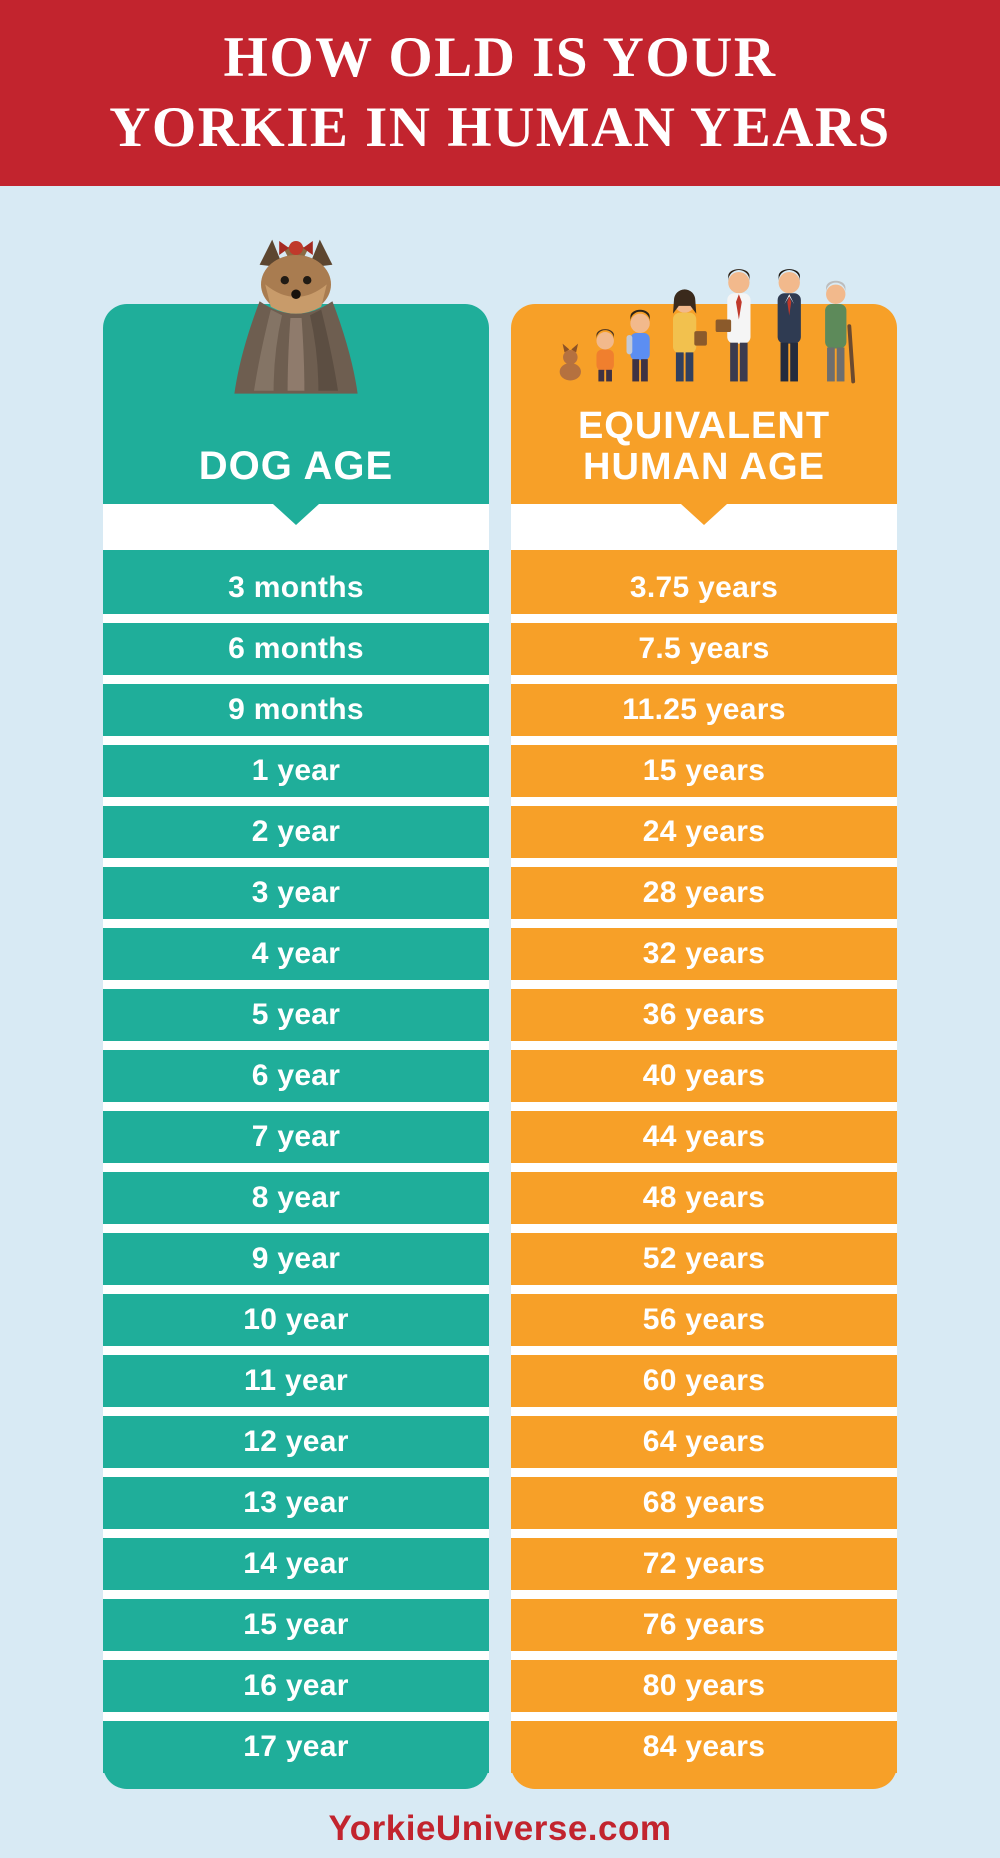 This screenshot has height=1858, width=1000. What do you see at coordinates (704, 1320) in the screenshot?
I see `table-row: 56 years` at bounding box center [704, 1320].